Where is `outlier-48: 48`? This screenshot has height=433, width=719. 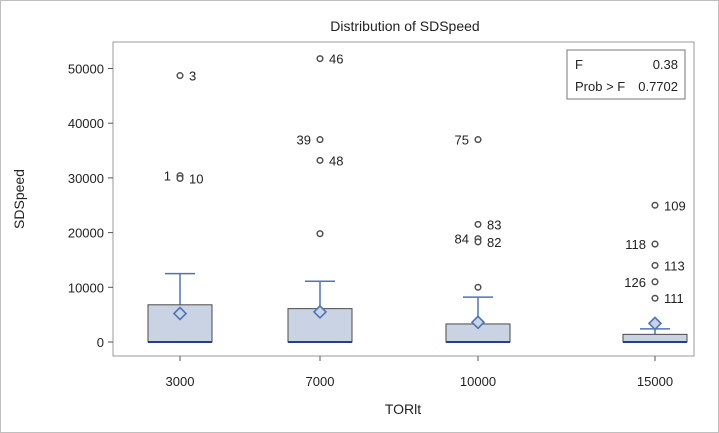 outlier-48: 48 is located at coordinates (329, 160).